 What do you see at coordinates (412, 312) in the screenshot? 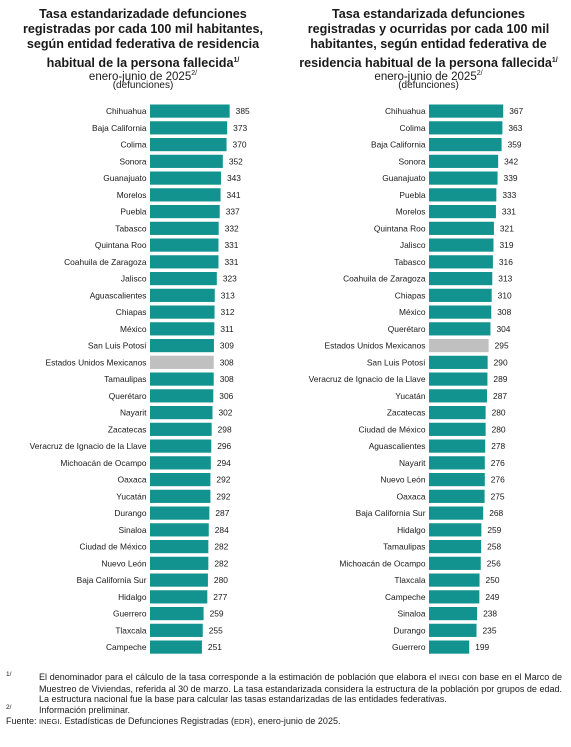
I see `category-label: México` at bounding box center [412, 312].